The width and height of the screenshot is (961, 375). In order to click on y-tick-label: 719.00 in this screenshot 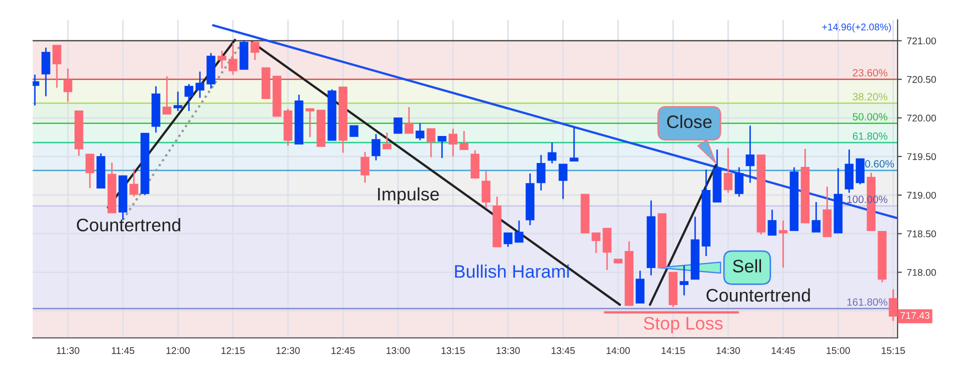, I will do `click(921, 195)`.